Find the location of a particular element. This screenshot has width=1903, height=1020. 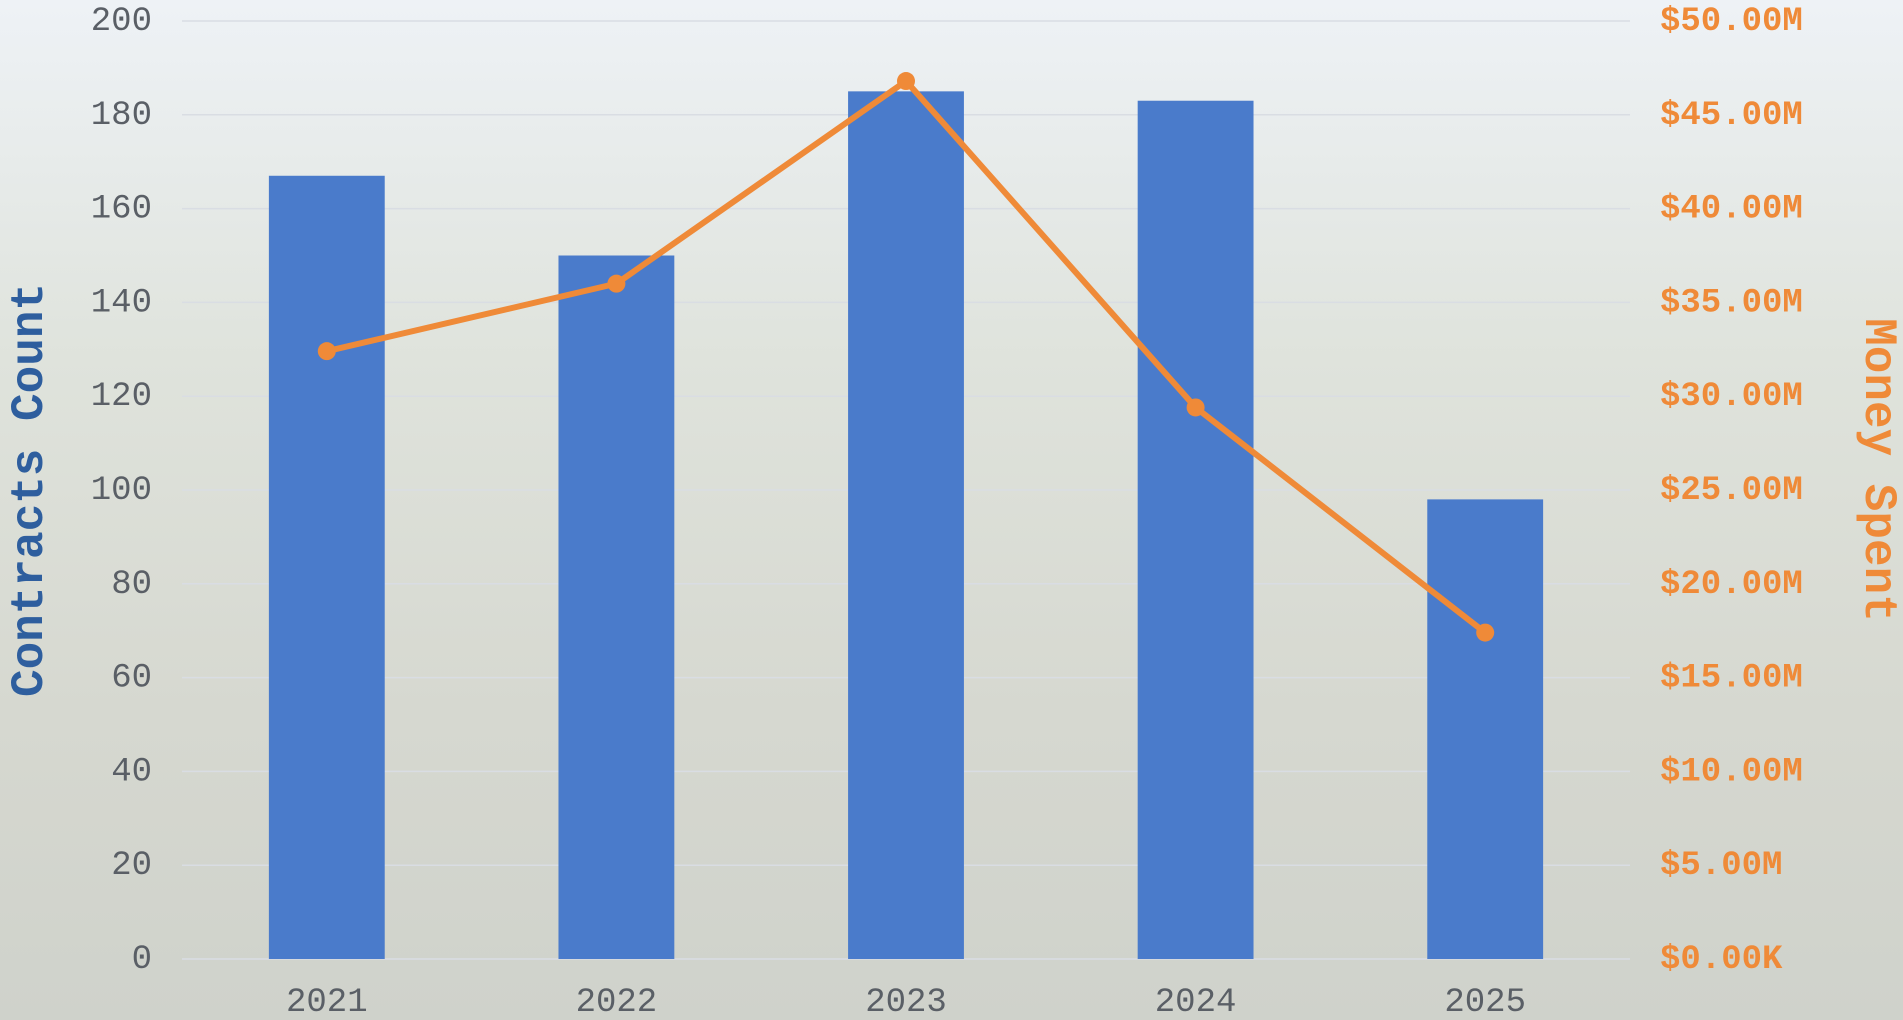

y-tick-label: 100 is located at coordinates (121, 491).